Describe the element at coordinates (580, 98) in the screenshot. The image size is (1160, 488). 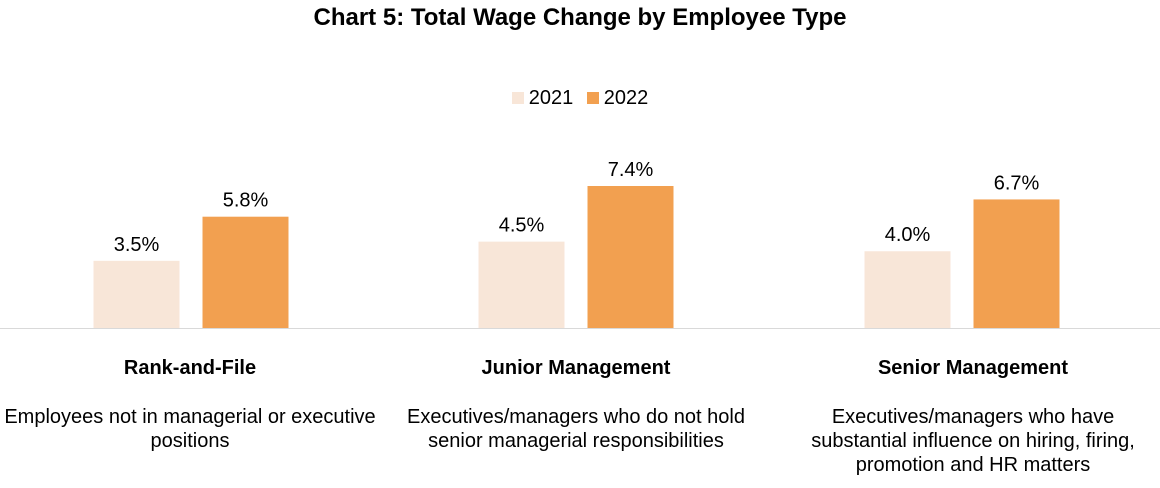
I see `chart-legend: 2021 2022` at that location.